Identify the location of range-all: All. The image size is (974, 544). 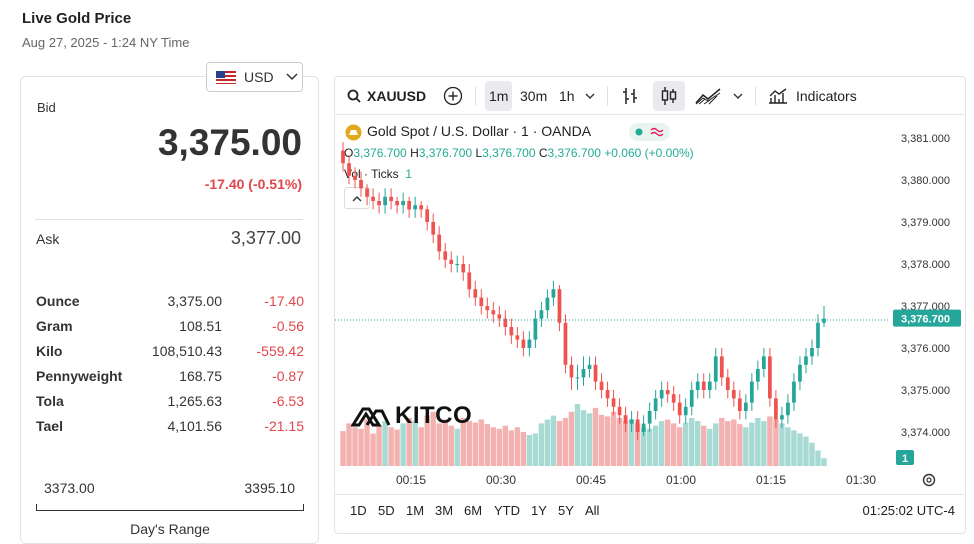
(592, 510).